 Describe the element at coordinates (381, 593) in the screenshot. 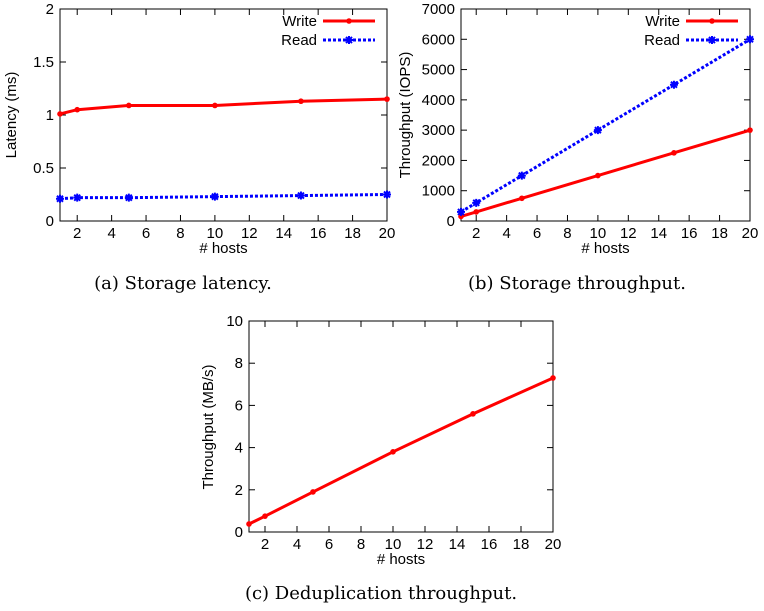

I see `figure-caption: (c) Deduplication throughput.` at that location.